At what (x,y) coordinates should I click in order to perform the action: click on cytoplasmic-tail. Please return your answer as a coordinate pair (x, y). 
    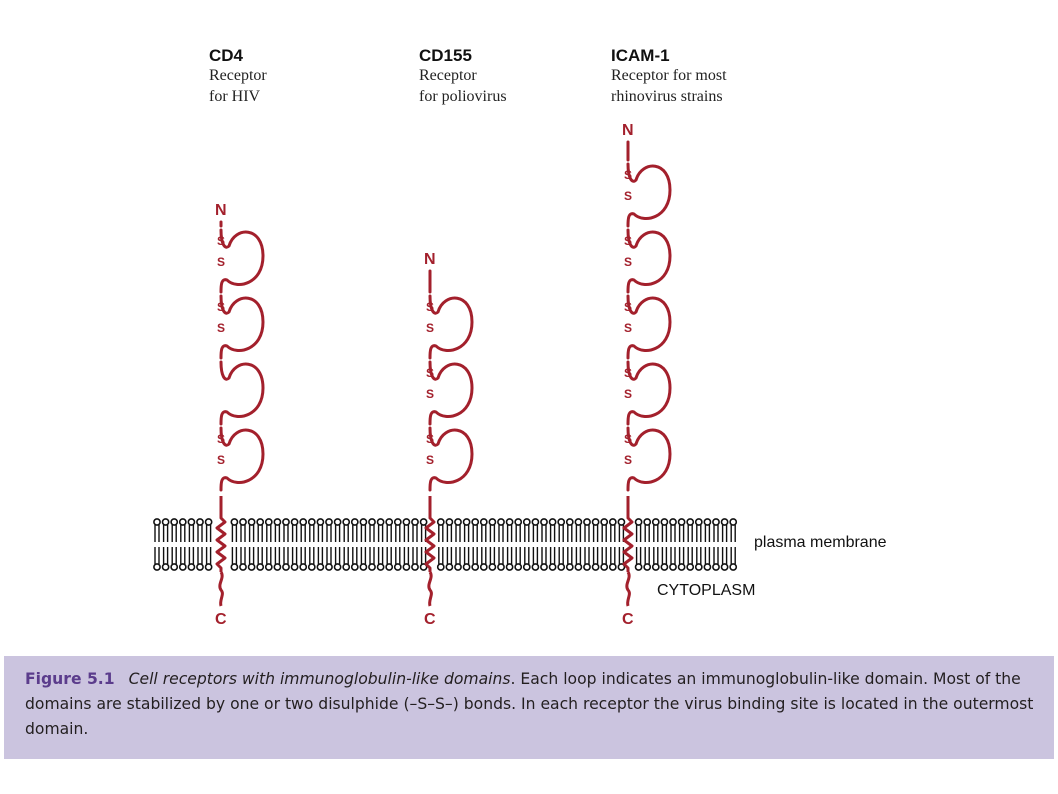
    Looking at the image, I should click on (628, 589).